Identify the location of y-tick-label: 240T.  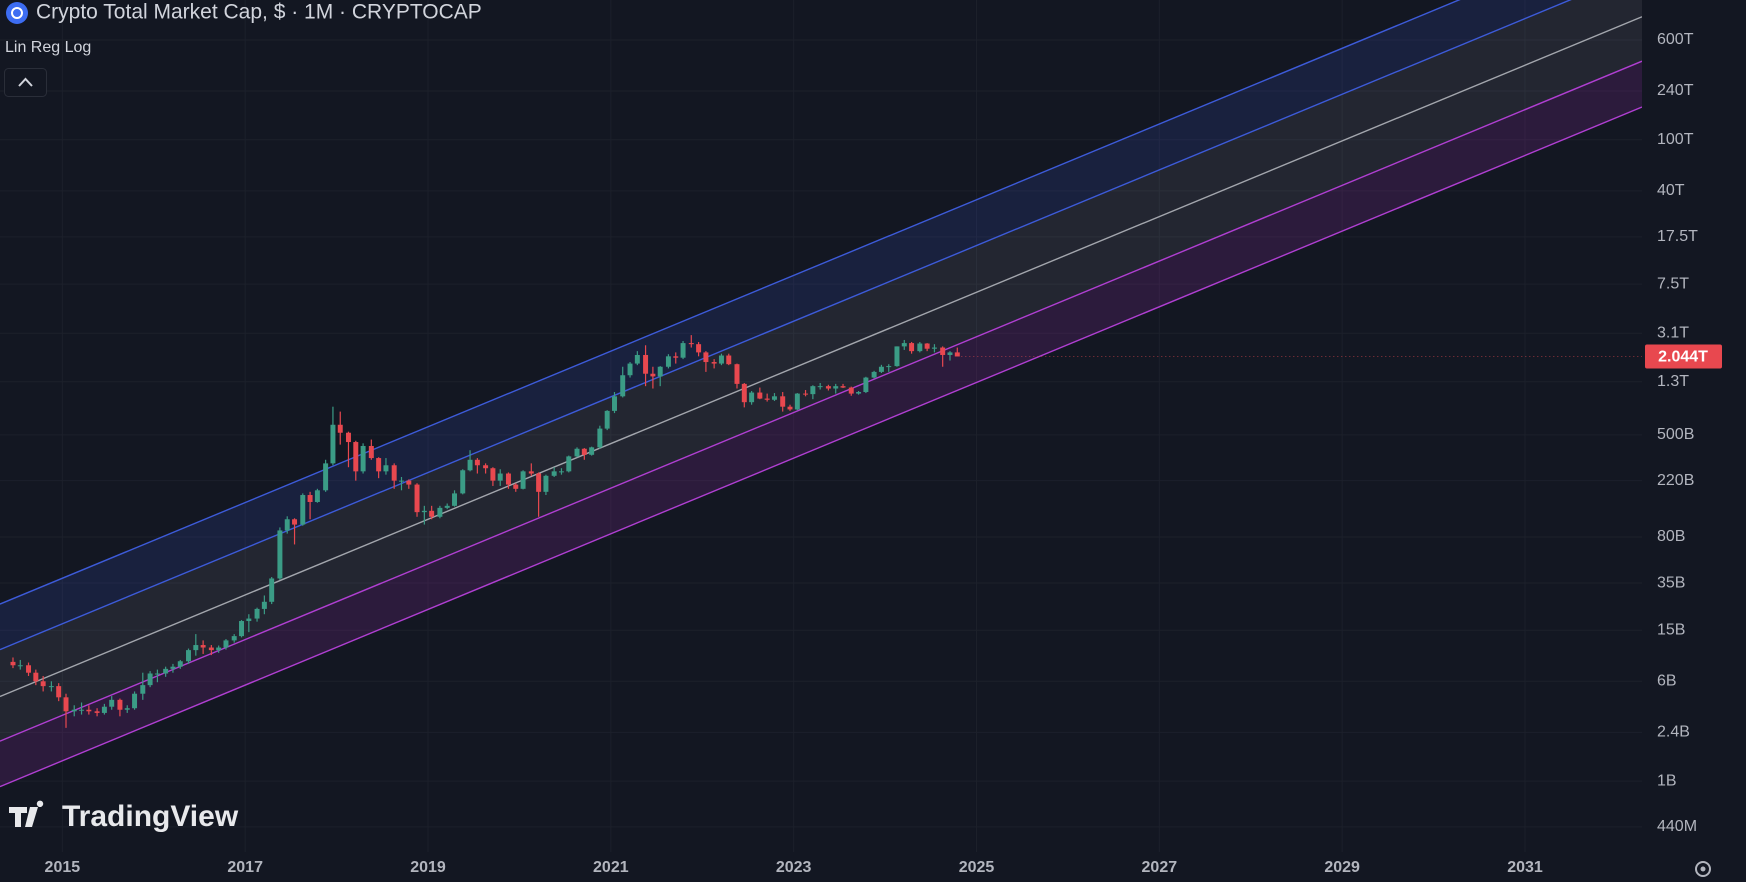
(1675, 90).